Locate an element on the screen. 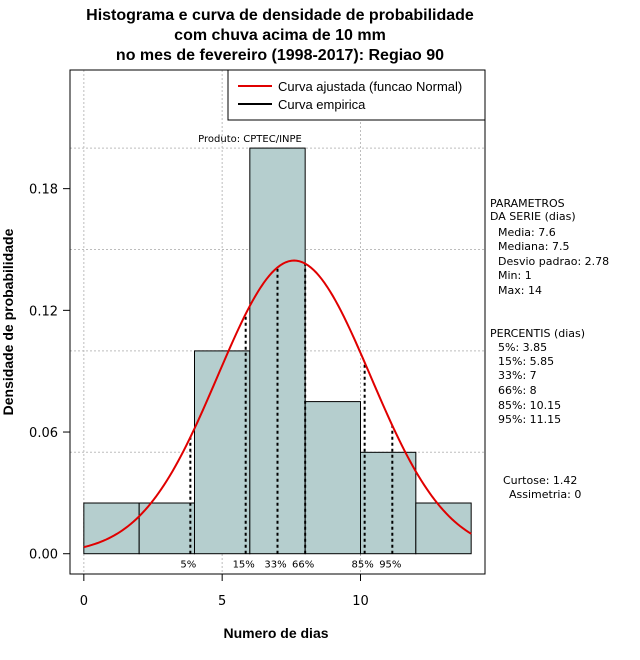  y-tick-label: 0.00 is located at coordinates (43, 555).